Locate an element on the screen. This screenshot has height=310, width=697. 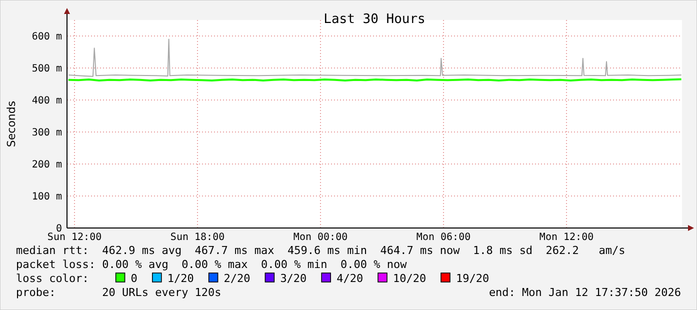
x-tick-label: Sun 12:00 is located at coordinates (74, 237).